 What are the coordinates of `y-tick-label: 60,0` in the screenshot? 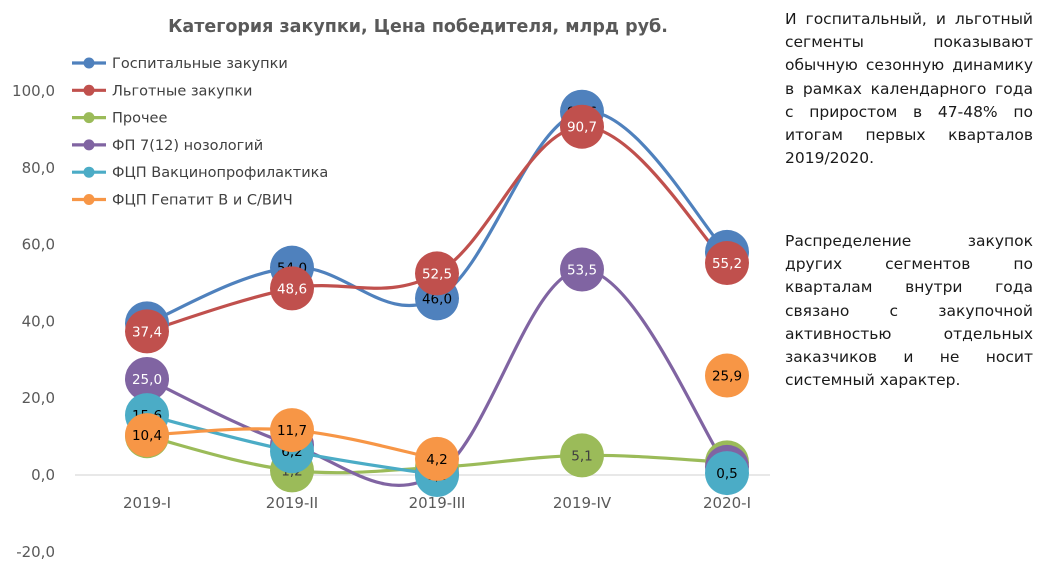 It's located at (38, 245).